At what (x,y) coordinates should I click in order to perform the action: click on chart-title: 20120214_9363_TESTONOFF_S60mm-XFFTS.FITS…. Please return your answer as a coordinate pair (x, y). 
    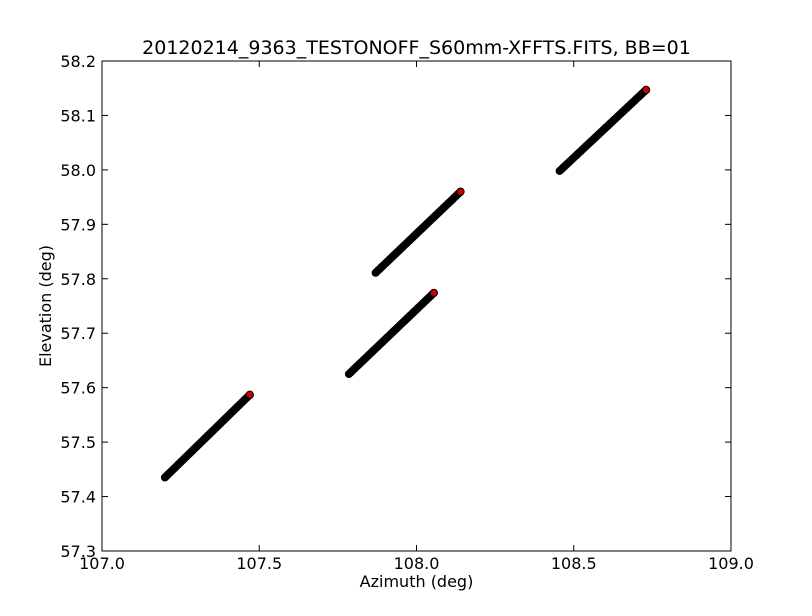
    Looking at the image, I should click on (416, 48).